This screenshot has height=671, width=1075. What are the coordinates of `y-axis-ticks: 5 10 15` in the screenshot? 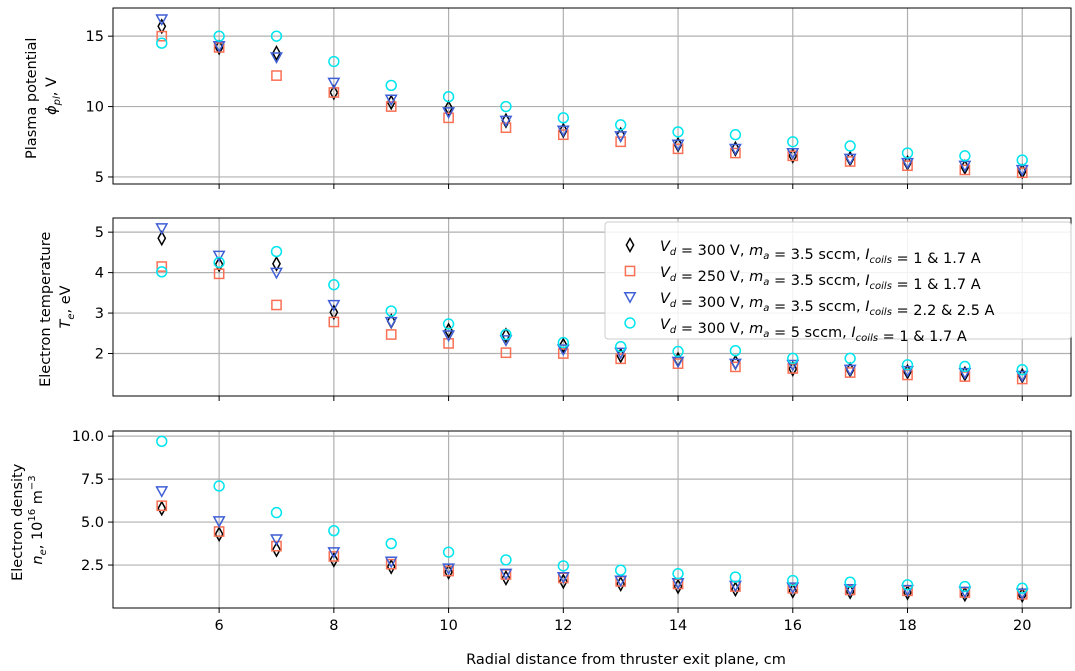 It's located at (99, 107).